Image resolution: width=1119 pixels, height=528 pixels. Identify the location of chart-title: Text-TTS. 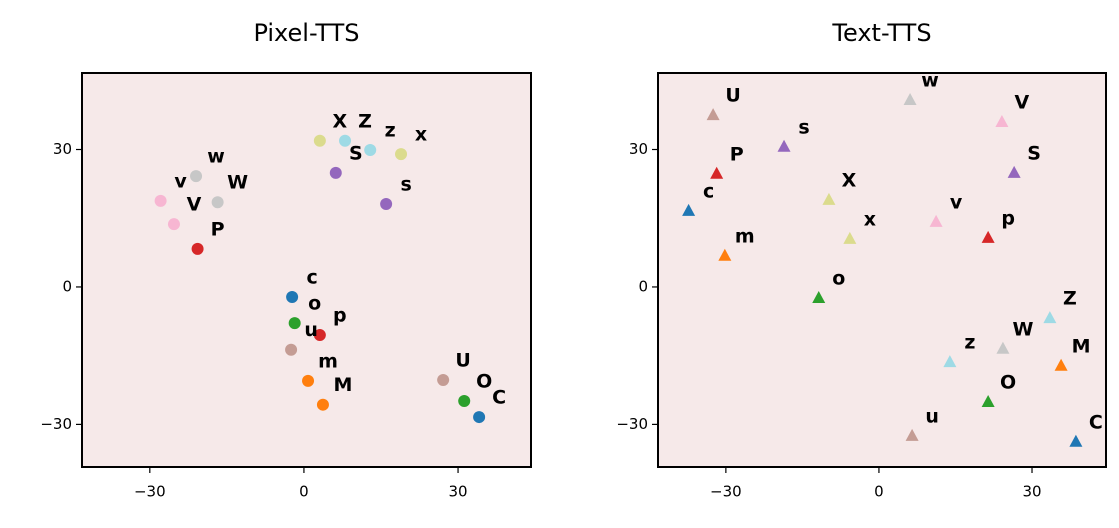
(881, 33).